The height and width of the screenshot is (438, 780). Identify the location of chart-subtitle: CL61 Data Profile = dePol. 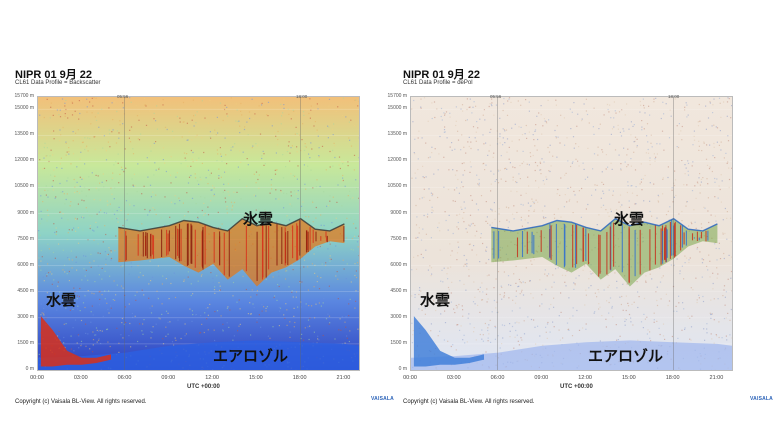
(438, 83).